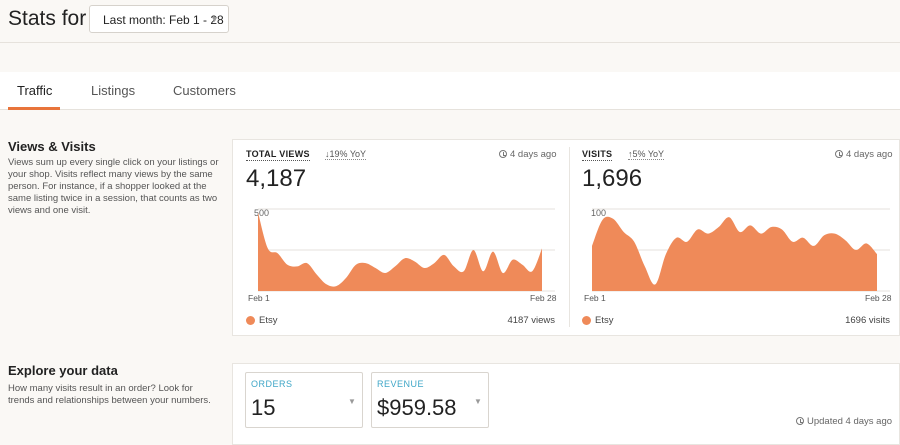 The height and width of the screenshot is (445, 900). What do you see at coordinates (734, 253) in the screenshot?
I see `visits-area-series` at bounding box center [734, 253].